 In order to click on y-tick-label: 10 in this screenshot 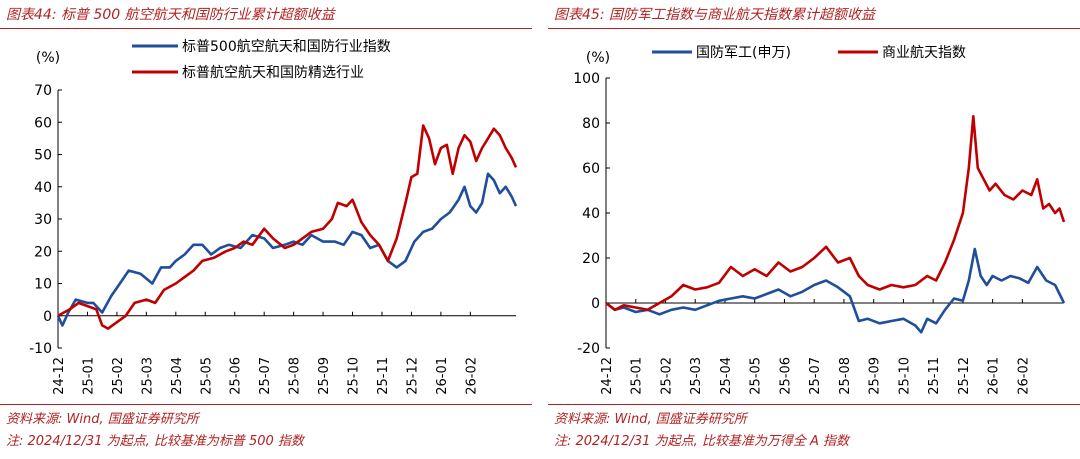, I will do `click(43, 285)`.